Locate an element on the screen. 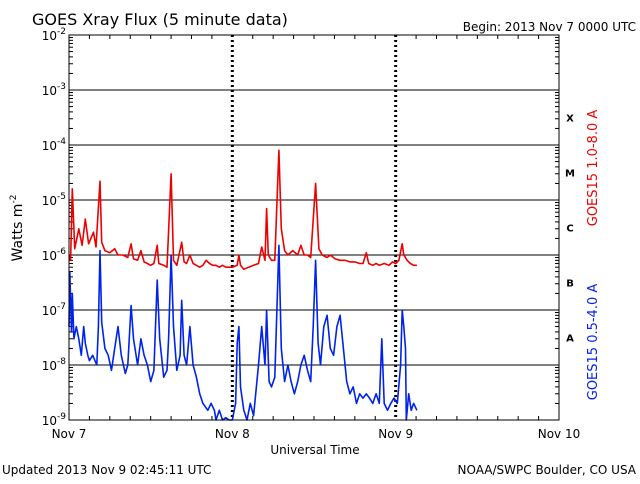 The height and width of the screenshot is (484, 640). y-tick-label: 10⁻⁵ is located at coordinates (54, 200).